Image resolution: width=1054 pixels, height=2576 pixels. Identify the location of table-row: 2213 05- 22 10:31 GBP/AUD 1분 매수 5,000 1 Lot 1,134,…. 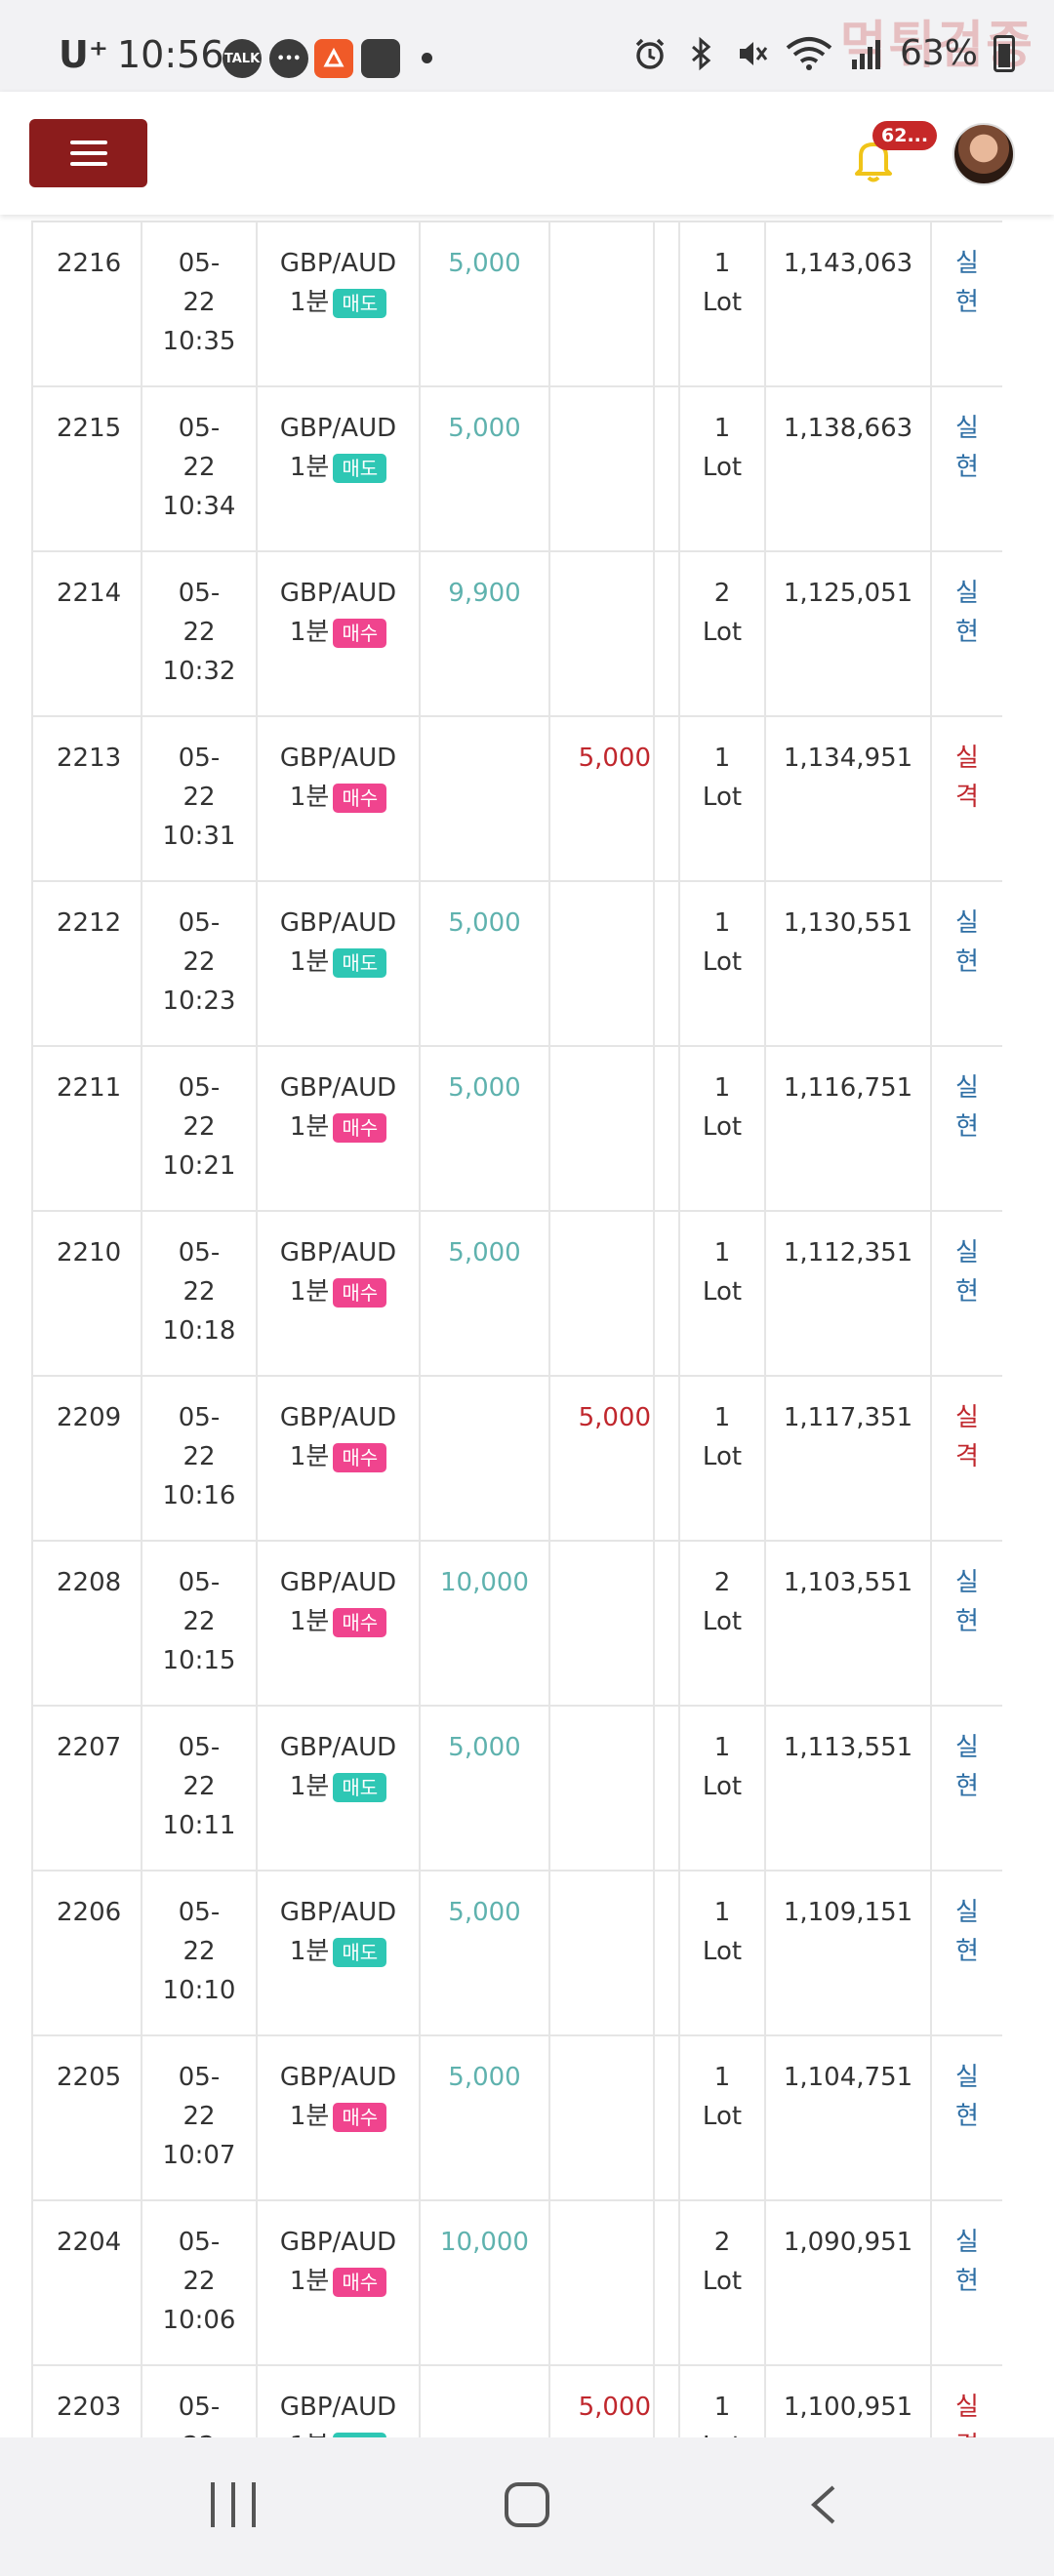
(516, 798).